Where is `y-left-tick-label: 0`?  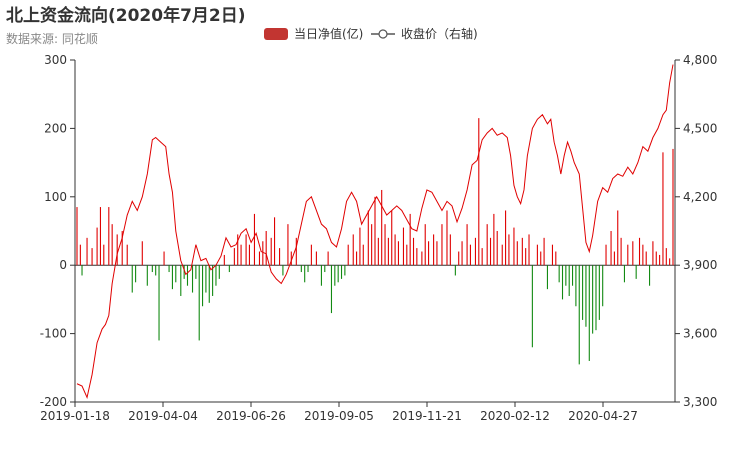
y-left-tick-label: 0 is located at coordinates (63, 265).